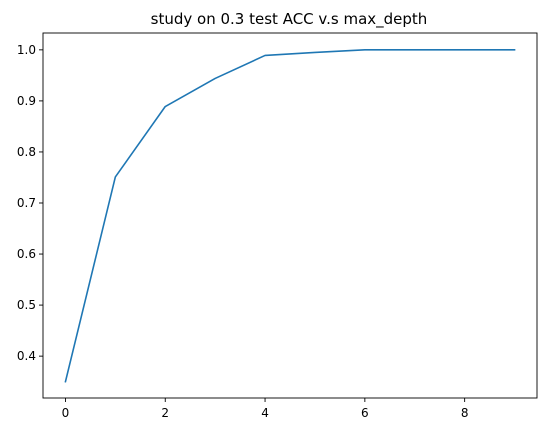 Image resolution: width=547 pixels, height=435 pixels. Describe the element at coordinates (165, 413) in the screenshot. I see `x-tick-label: 2` at that location.